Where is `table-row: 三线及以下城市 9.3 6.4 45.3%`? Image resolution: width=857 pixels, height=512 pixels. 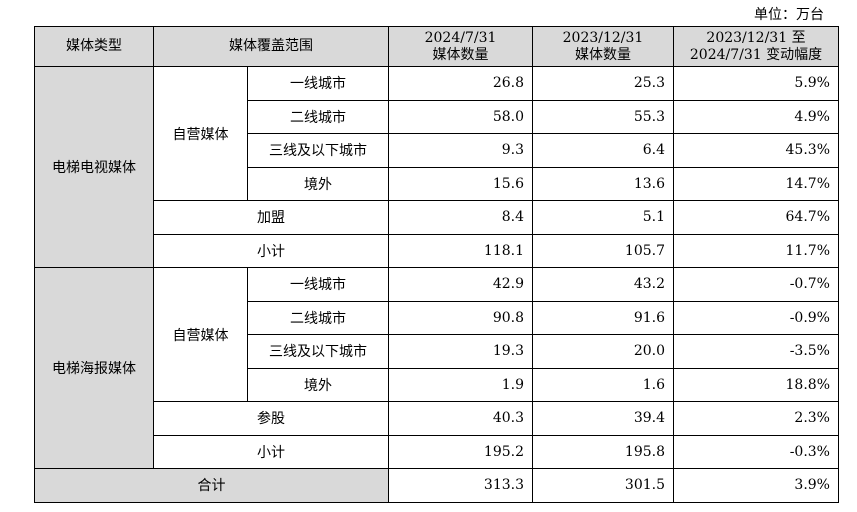 table-row: 三线及以下城市 9.3 6.4 45.3% is located at coordinates (437, 150).